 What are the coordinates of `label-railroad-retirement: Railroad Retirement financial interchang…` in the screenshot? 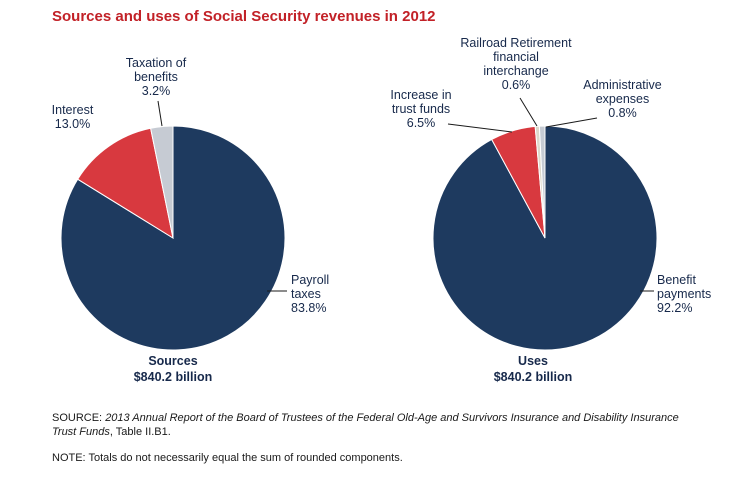 It's located at (516, 64).